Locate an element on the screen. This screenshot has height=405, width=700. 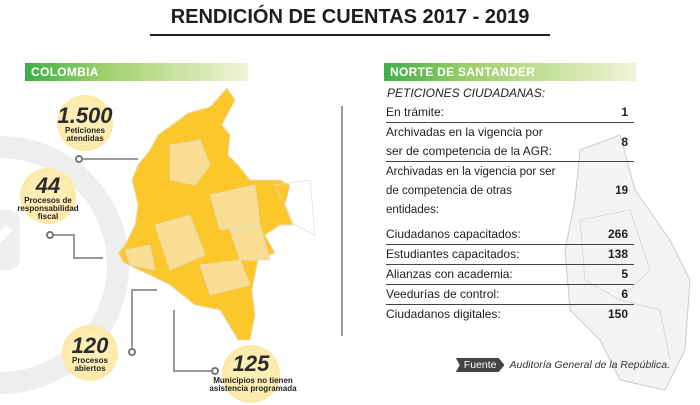
colombia-header: COLOMBIA is located at coordinates (136, 72).